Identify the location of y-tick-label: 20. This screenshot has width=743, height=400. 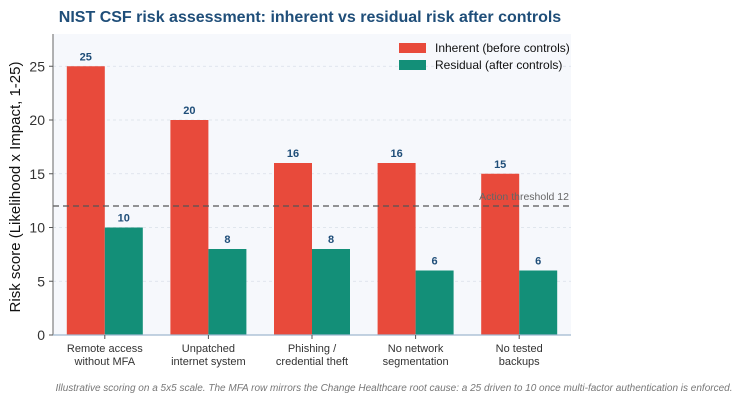
(37, 120).